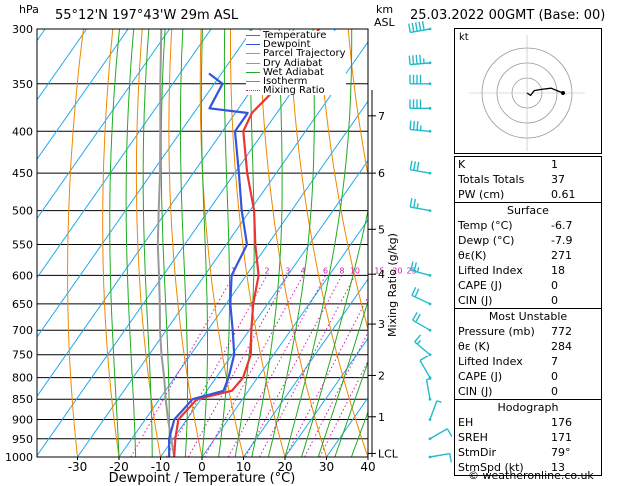 This screenshot has height=486, width=629. Describe the element at coordinates (490, 361) in the screenshot. I see `stat-label: Lifted Index` at that location.